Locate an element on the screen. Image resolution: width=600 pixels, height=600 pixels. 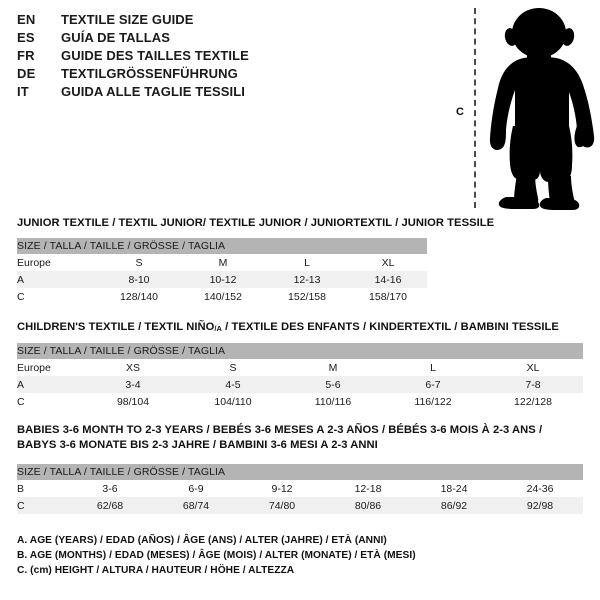
table-row: B 3-6 6-9 9-12 12-18 18-24 24-36 is located at coordinates (300, 488).